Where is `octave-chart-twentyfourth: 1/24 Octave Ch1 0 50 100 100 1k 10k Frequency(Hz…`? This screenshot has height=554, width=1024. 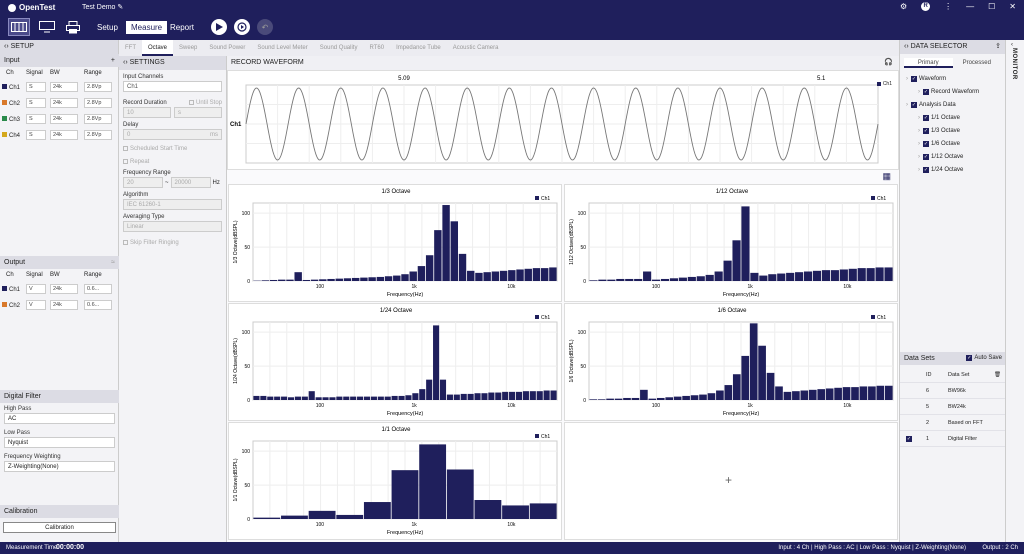 octave-chart-twentyfourth: 1/24 Octave Ch1 0 50 100 100 1k 10k Frequency(Hz… is located at coordinates (396, 363).